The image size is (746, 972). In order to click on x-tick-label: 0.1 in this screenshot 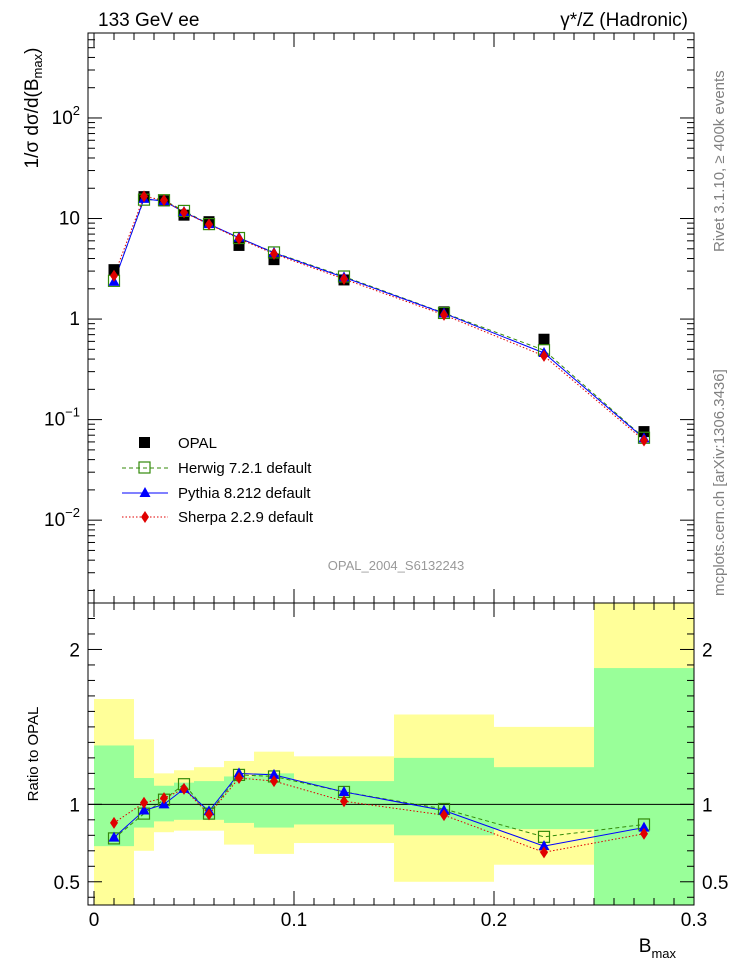, I will do `click(294, 920)`.